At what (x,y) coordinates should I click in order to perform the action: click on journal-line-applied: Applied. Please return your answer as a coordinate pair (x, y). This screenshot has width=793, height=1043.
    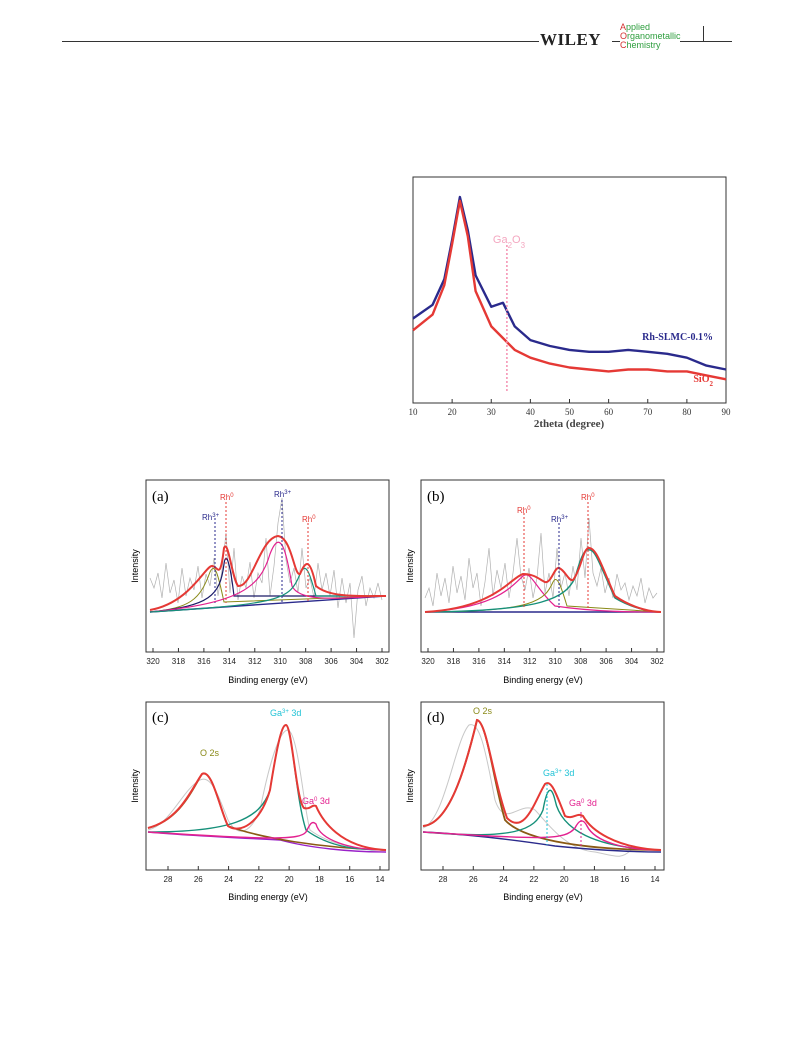
    Looking at the image, I should click on (635, 27).